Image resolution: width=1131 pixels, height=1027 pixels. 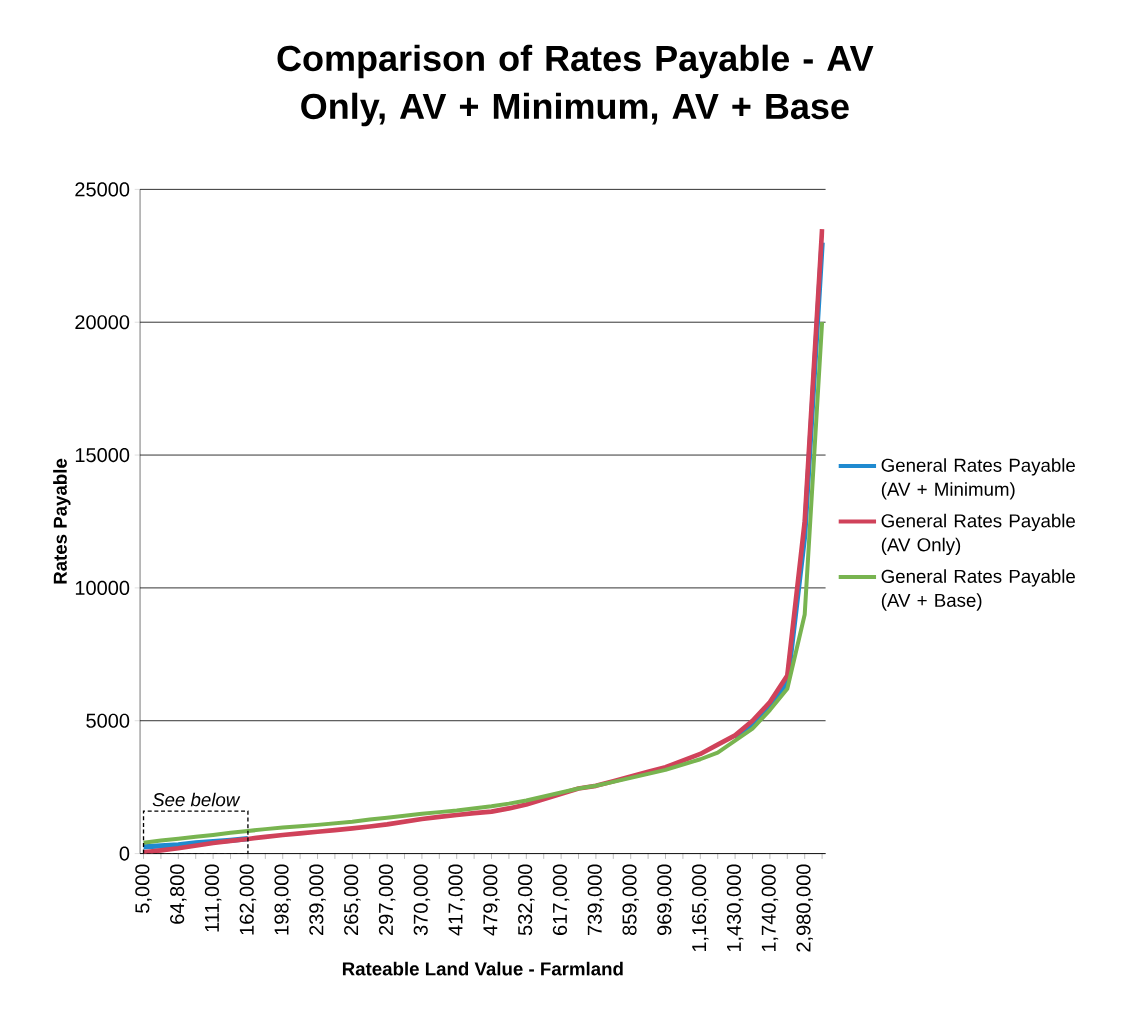 What do you see at coordinates (124, 853) in the screenshot?
I see `y-tick-label: 0` at bounding box center [124, 853].